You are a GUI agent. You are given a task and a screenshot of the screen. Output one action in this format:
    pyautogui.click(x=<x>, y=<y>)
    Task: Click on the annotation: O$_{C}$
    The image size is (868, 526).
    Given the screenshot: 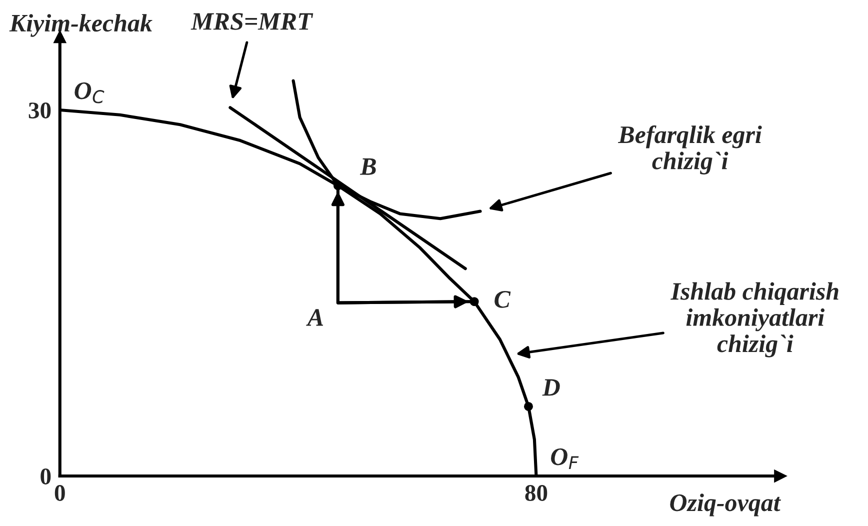 What is the action you would take?
    pyautogui.click(x=89, y=93)
    